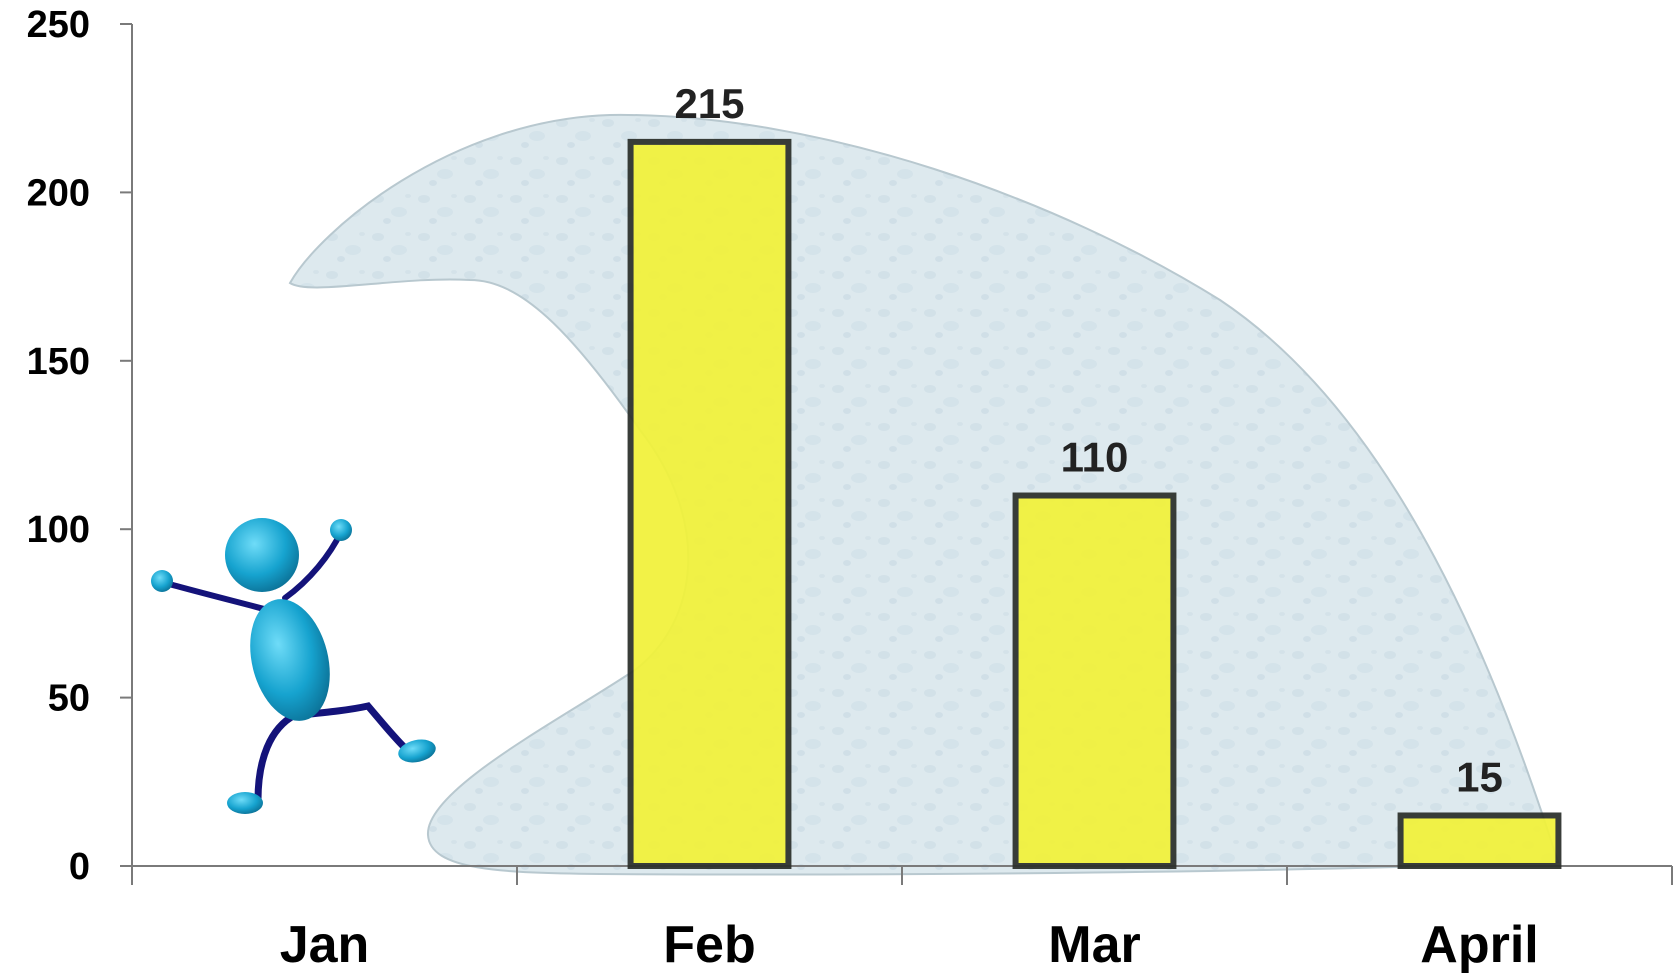 The image size is (1677, 979). Describe the element at coordinates (1479, 776) in the screenshot. I see `data-label-april: 15` at that location.